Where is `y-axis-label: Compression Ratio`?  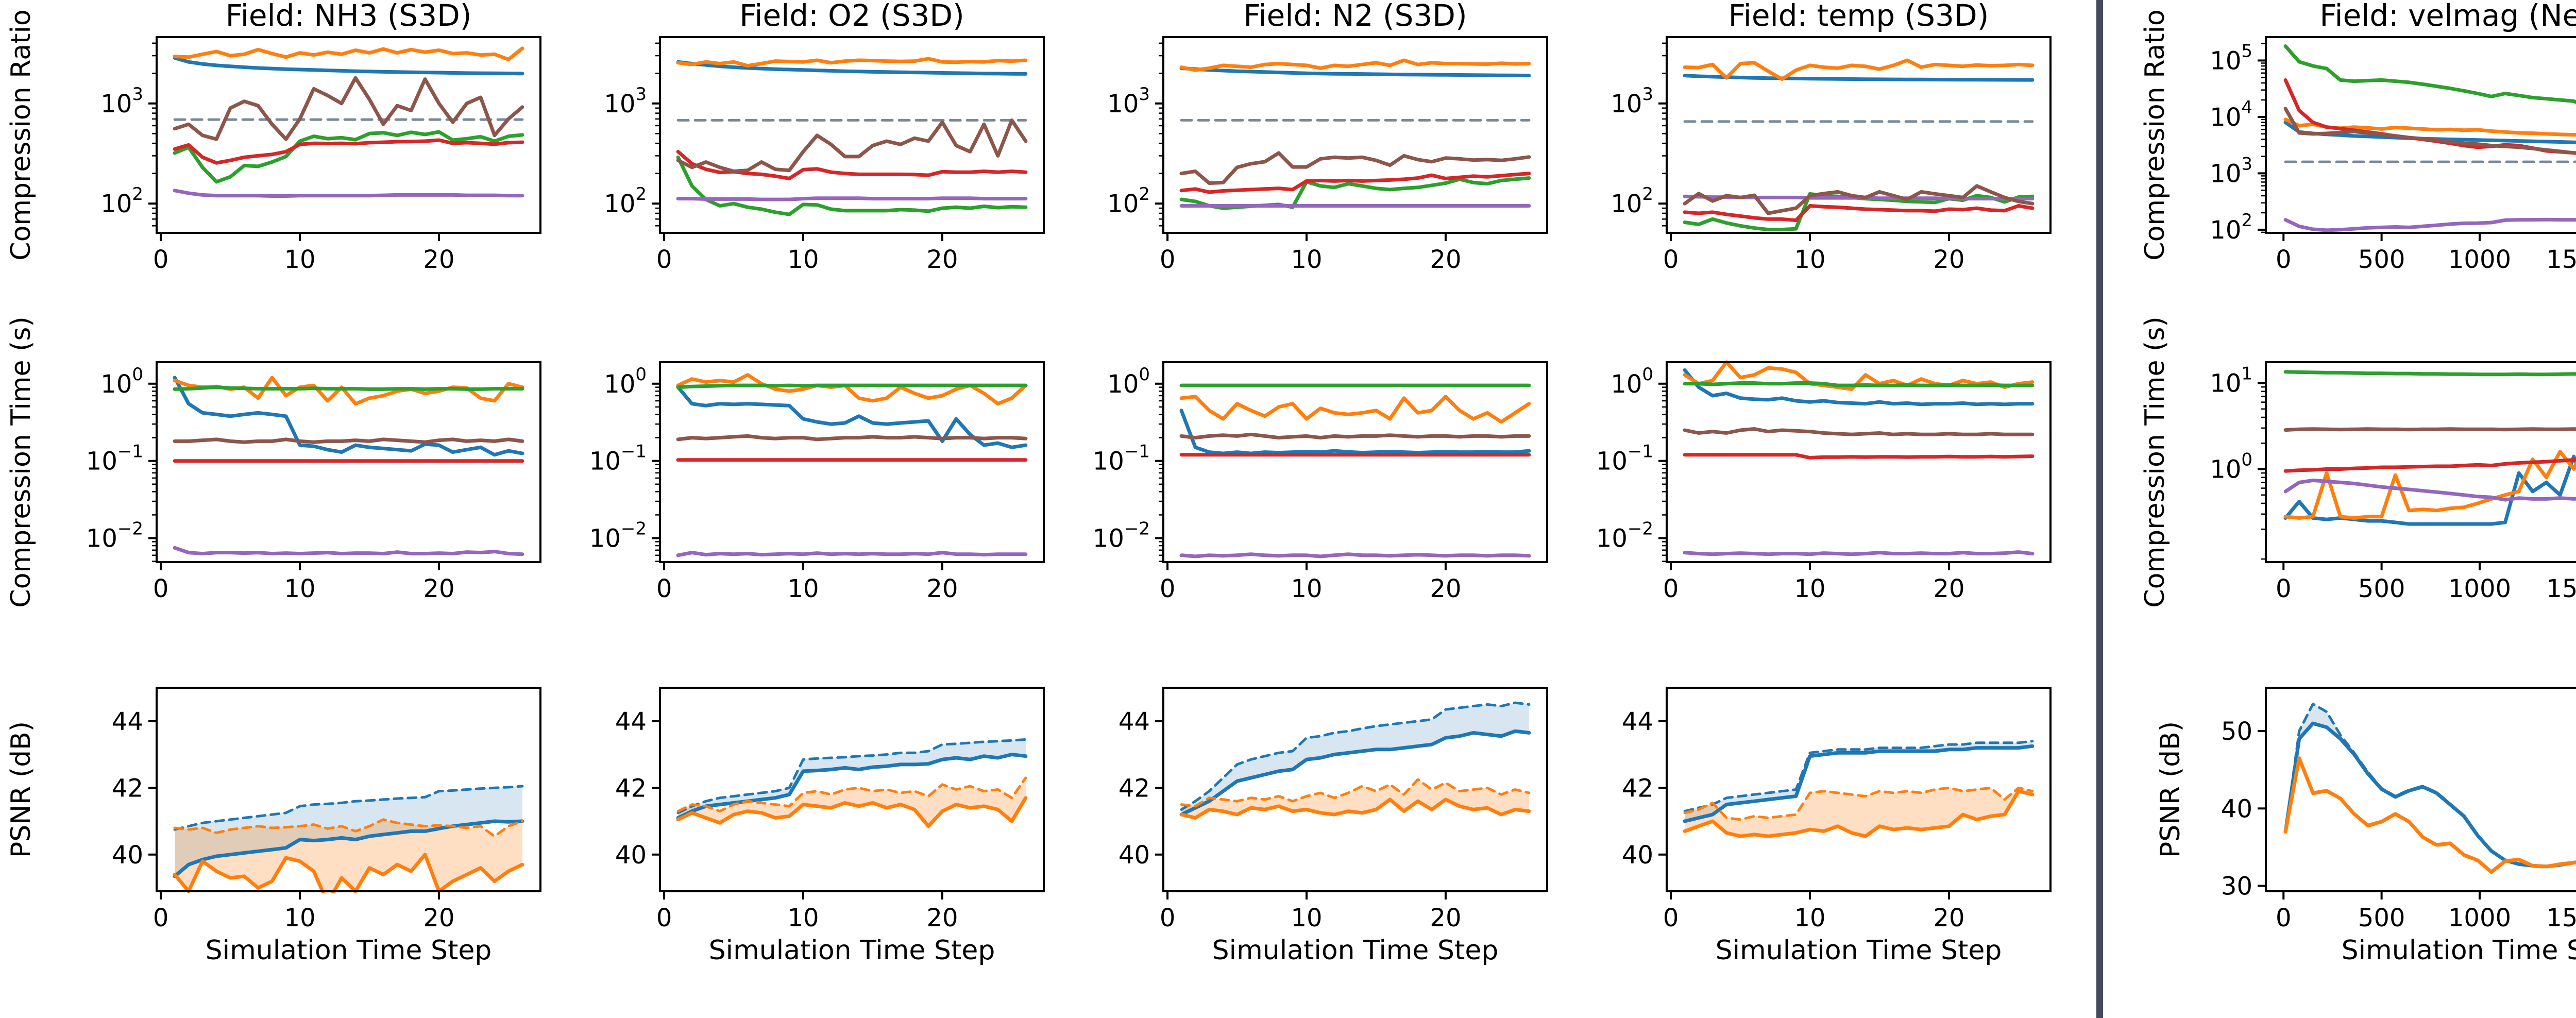 y-axis-label: Compression Ratio is located at coordinates (2155, 134).